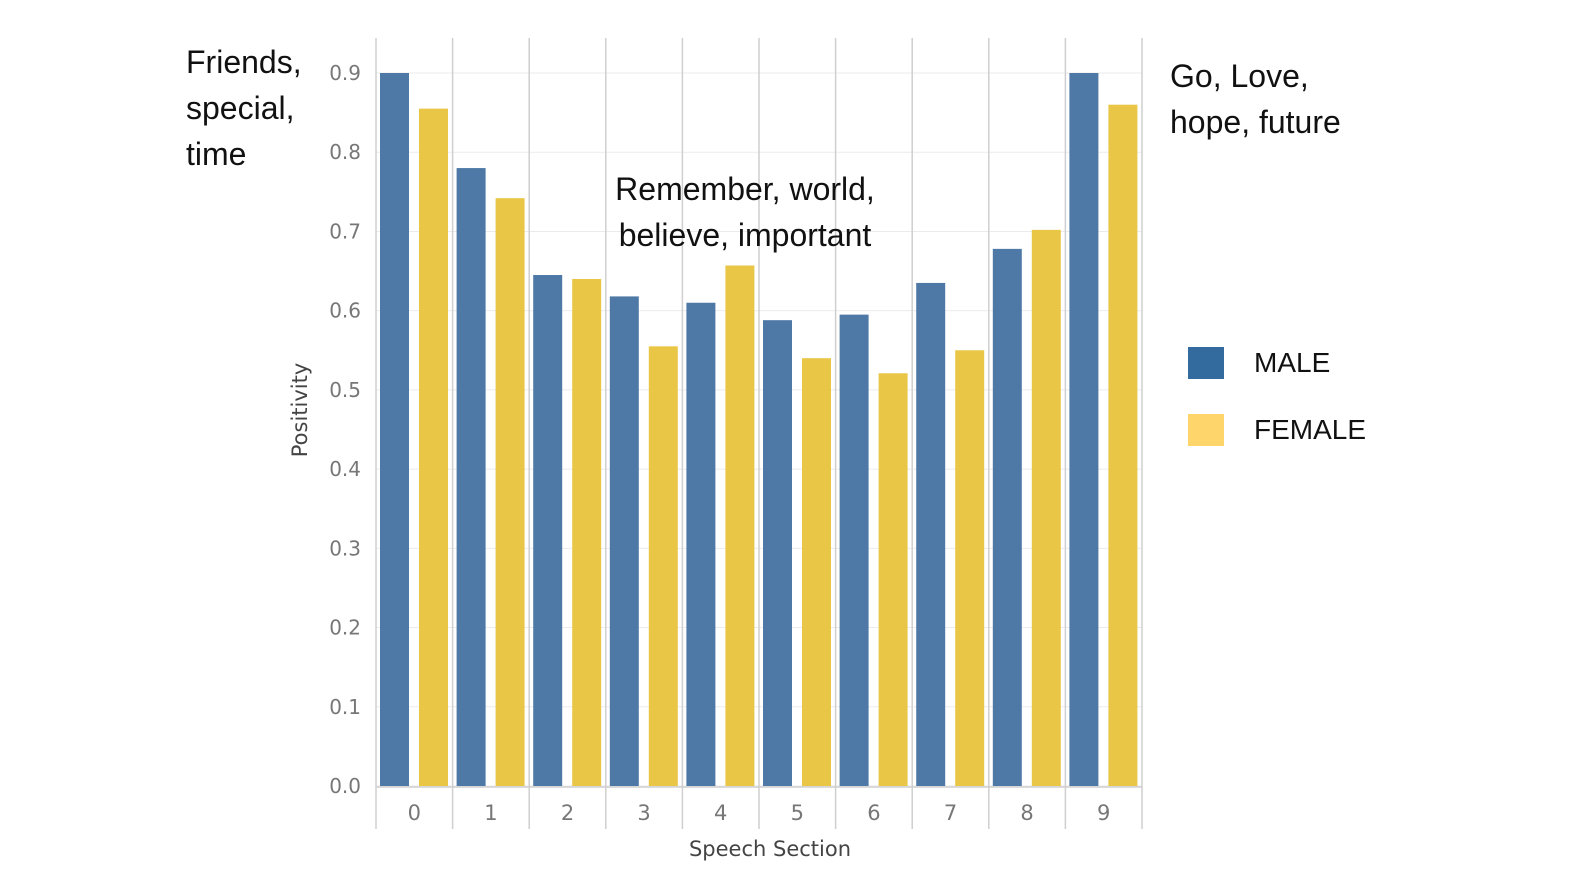 The image size is (1584, 878). Describe the element at coordinates (567, 813) in the screenshot. I see `x-tick-label: 2` at that location.